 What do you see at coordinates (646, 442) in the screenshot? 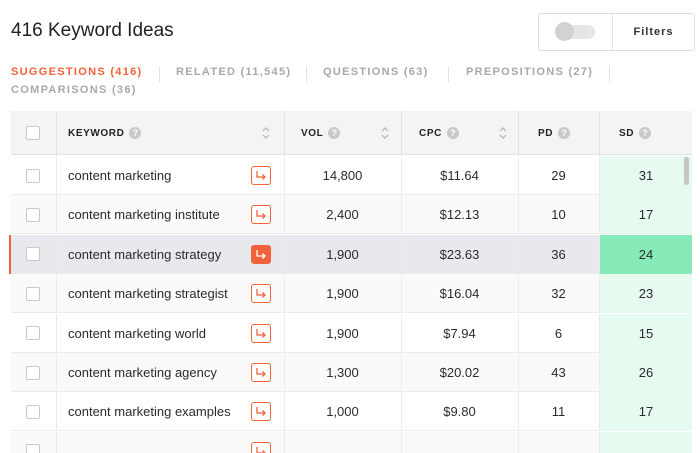
I see `sd-cell` at bounding box center [646, 442].